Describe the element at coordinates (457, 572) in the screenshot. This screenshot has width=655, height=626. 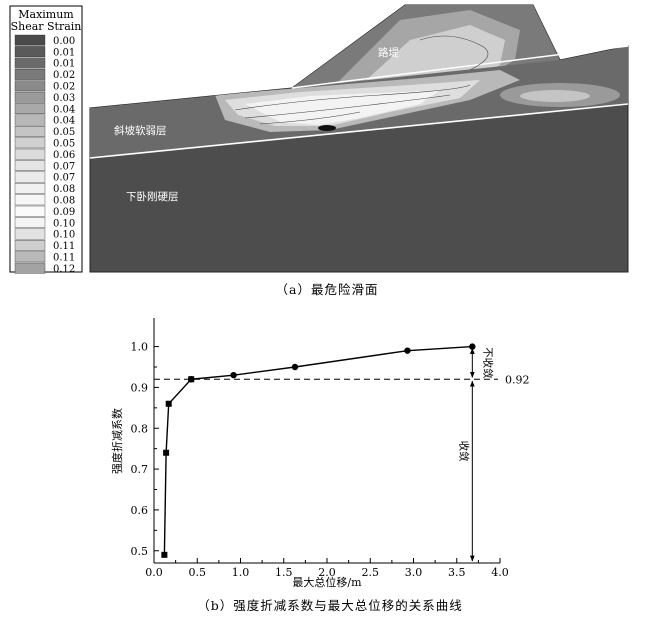
I see `x-tick-label: 3.5` at that location.